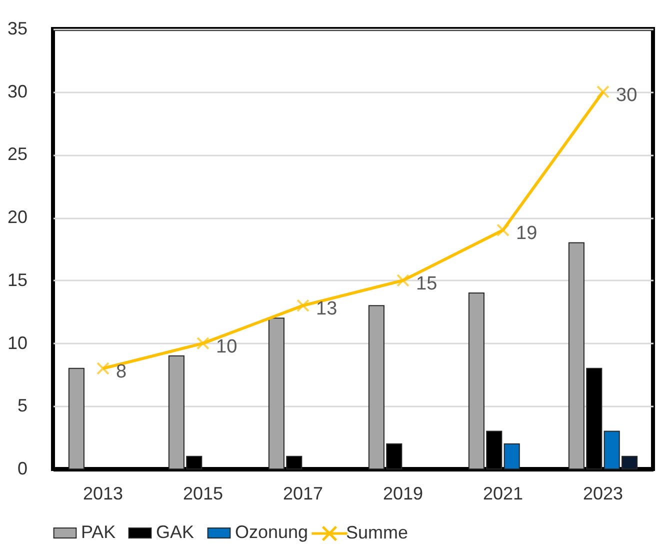 The image size is (669, 558). I want to click on data-label: 8, so click(121, 371).